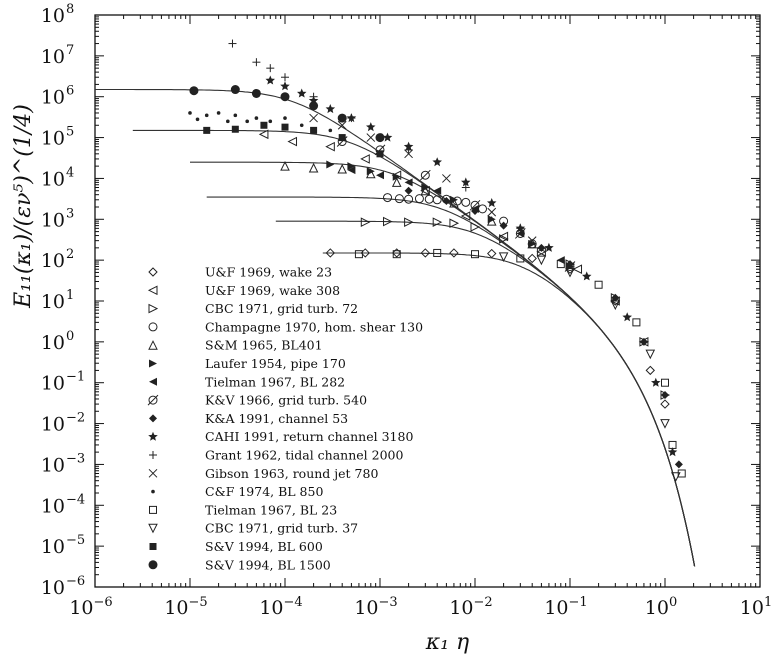 The width and height of the screenshot is (777, 664). I want to click on legend-label: Grant 1962, tidal channel 2000, so click(304, 455).